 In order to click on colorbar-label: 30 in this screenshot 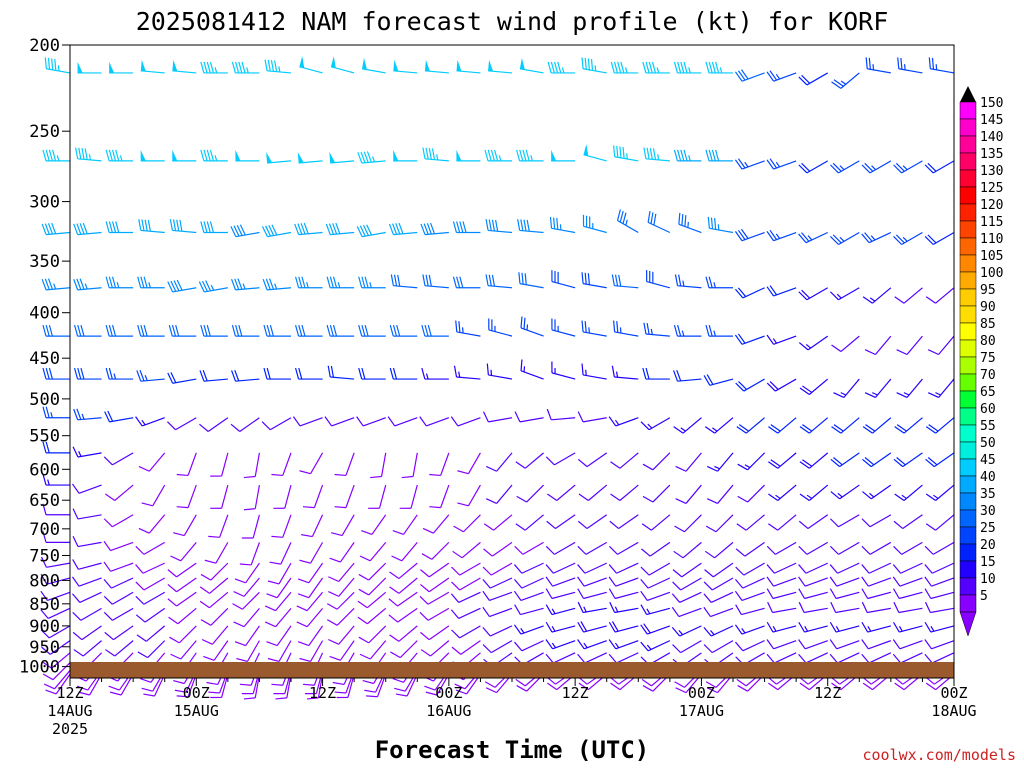, I will do `click(988, 511)`.